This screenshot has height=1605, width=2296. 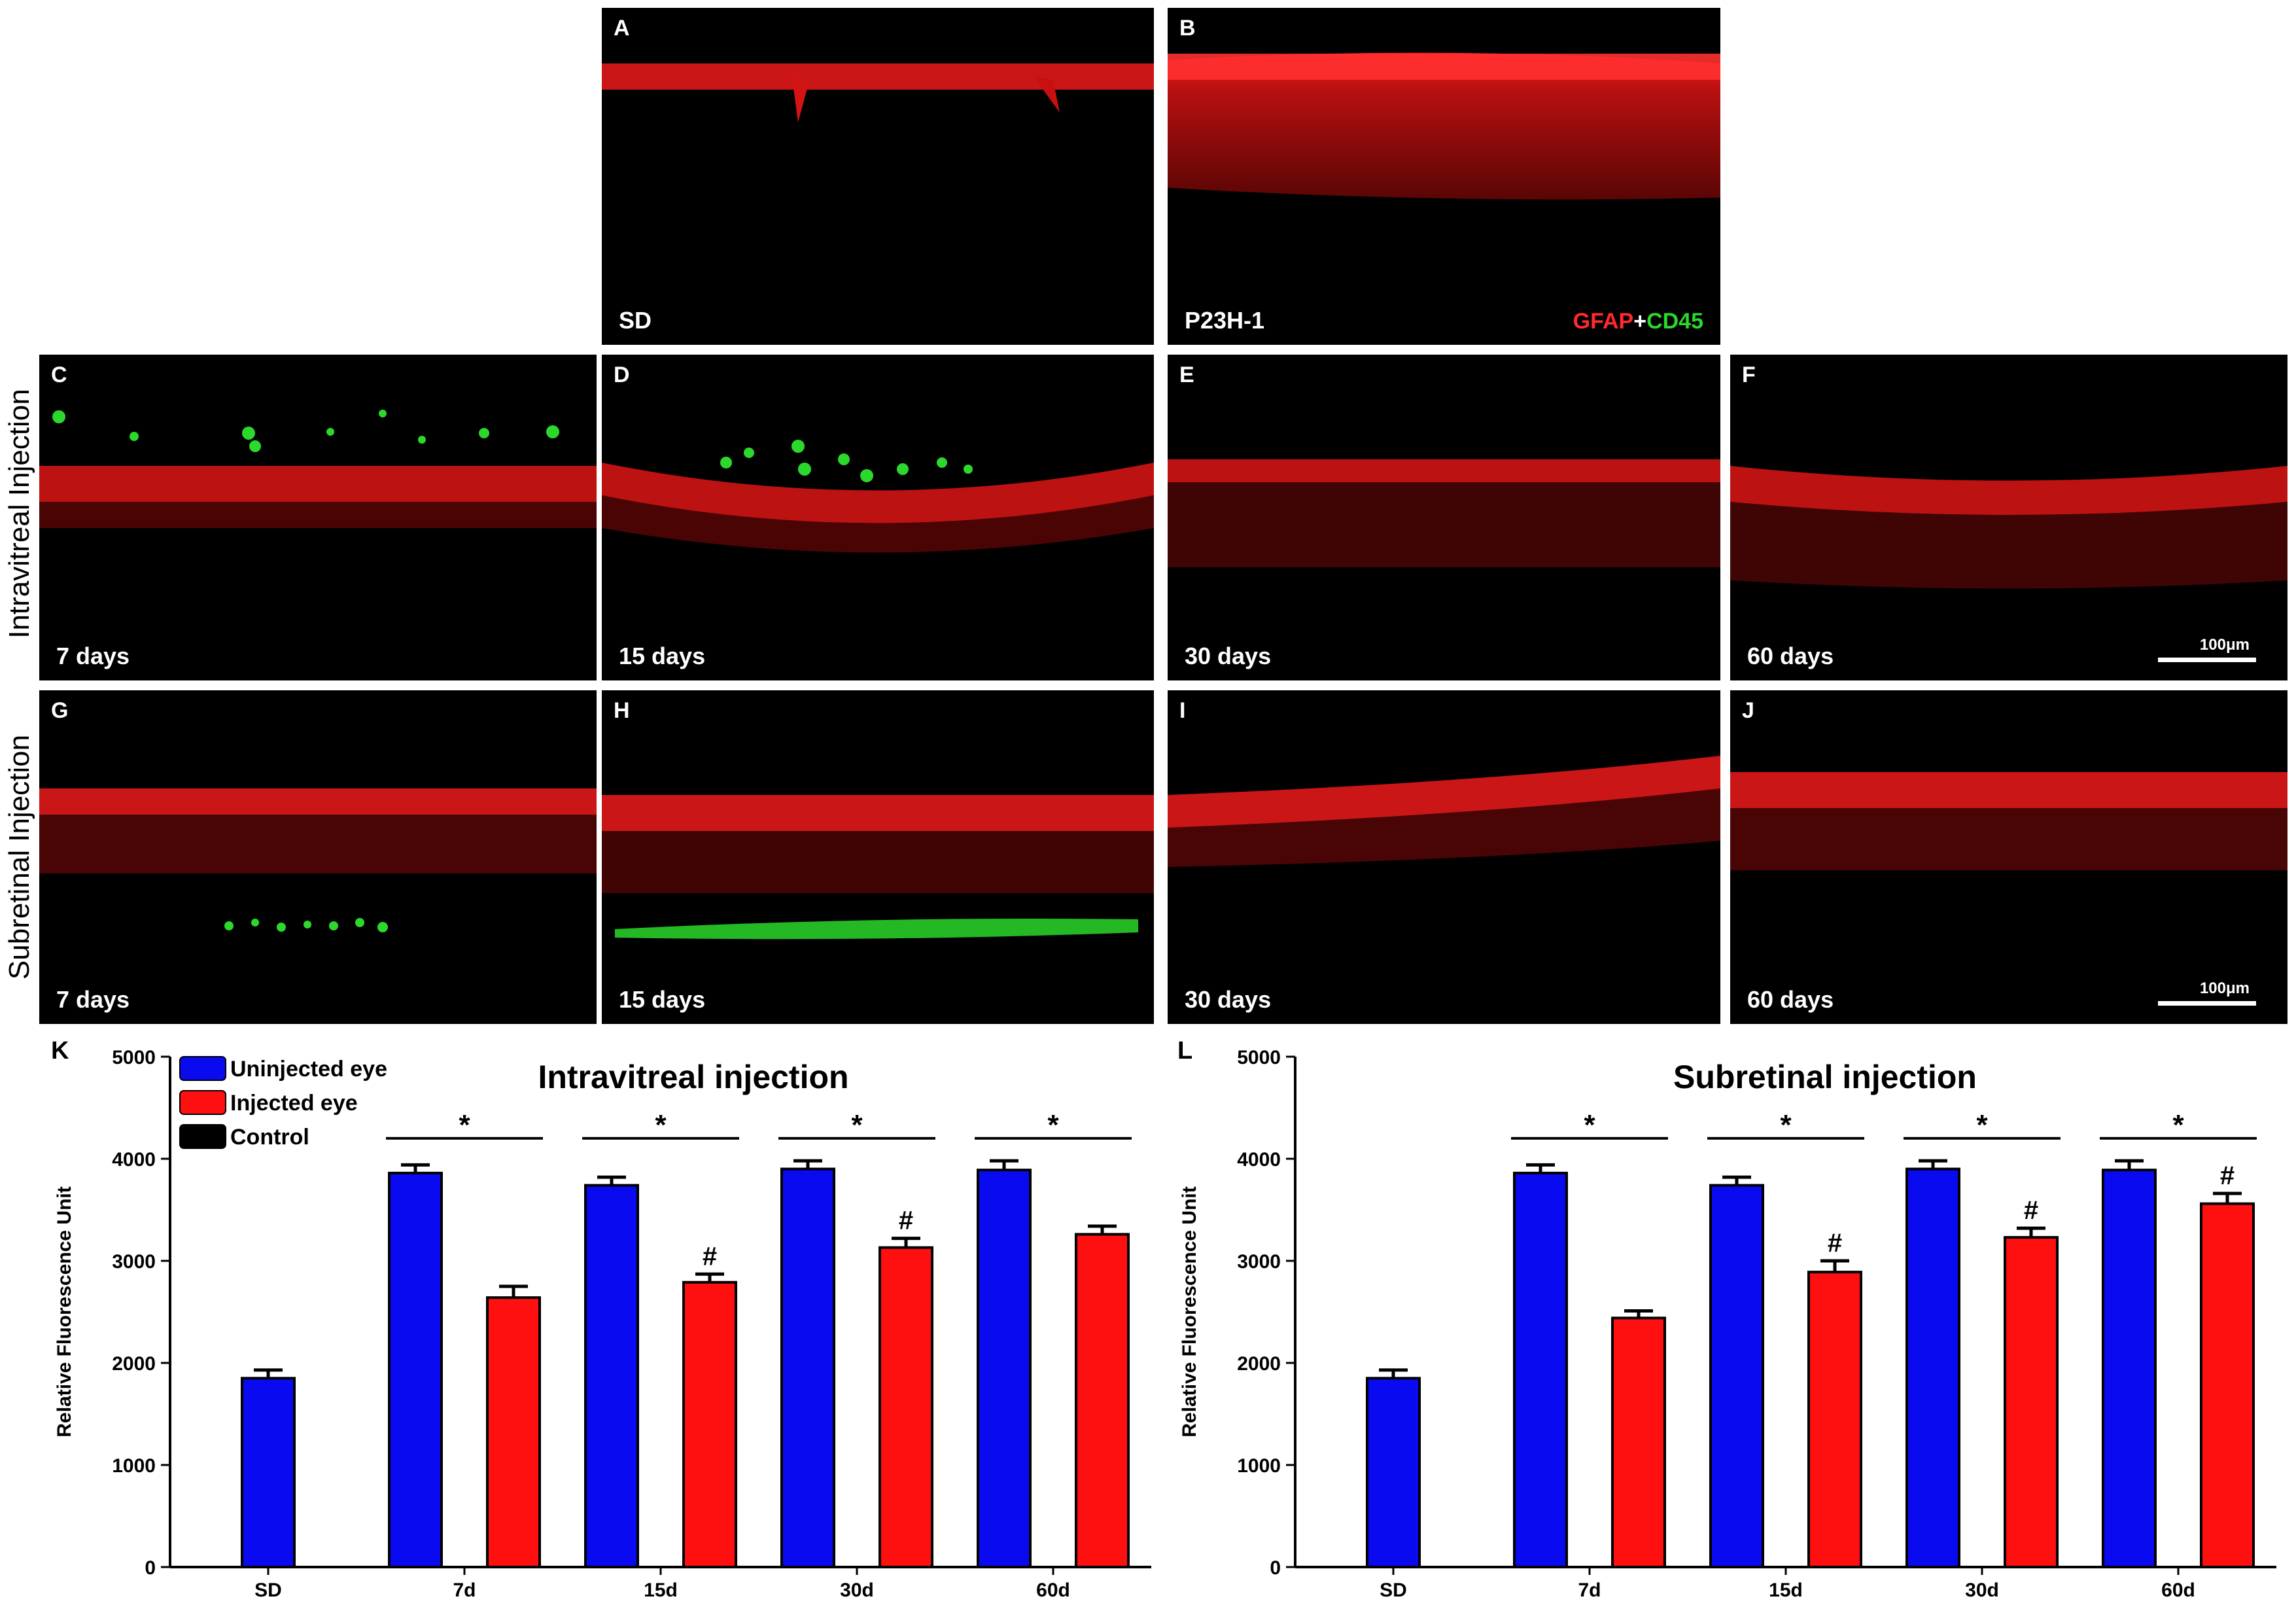 I want to click on panel-letter: B, so click(x=1187, y=28).